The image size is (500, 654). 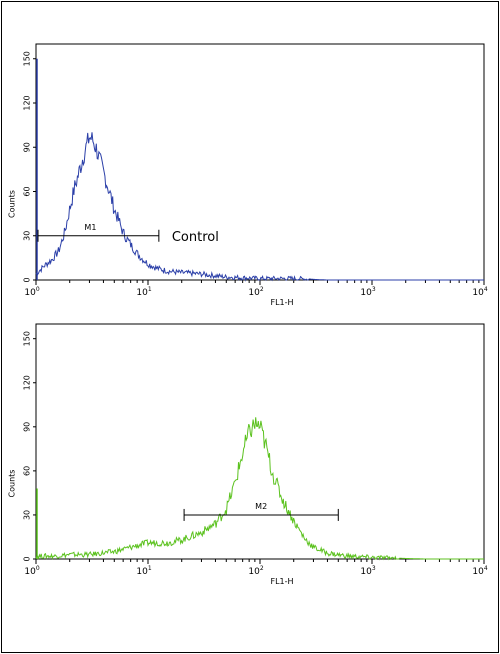 What do you see at coordinates (261, 506) in the screenshot?
I see `bottom-marker-label: M2` at bounding box center [261, 506].